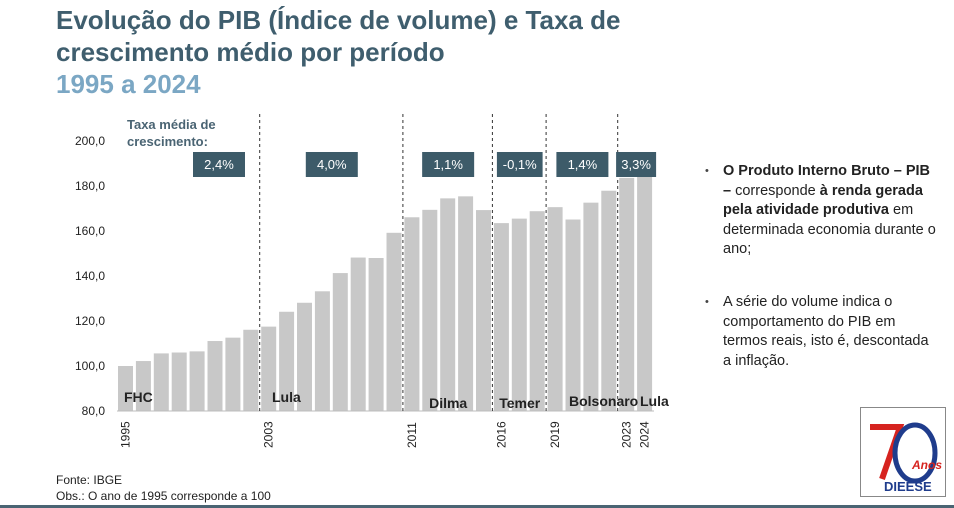 The height and width of the screenshot is (508, 954). Describe the element at coordinates (908, 486) in the screenshot. I see `logo-org-text: DIEESE` at that location.